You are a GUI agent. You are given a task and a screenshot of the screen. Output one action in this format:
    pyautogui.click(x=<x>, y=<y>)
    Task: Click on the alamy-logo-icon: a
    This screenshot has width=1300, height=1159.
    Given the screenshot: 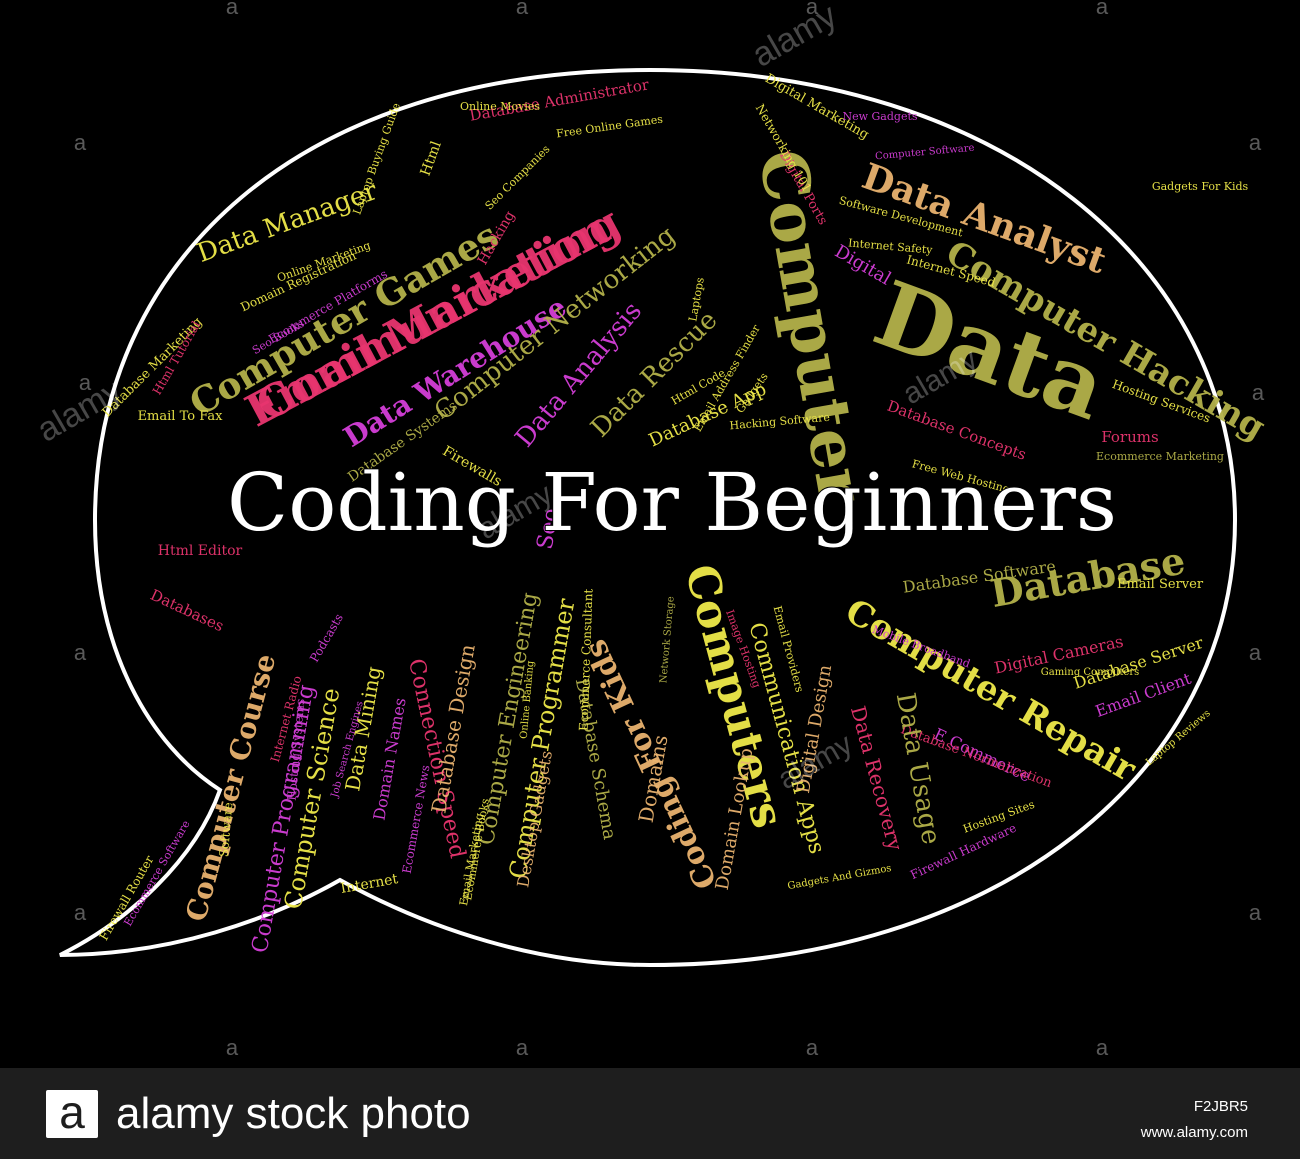 What is the action you would take?
    pyautogui.click(x=72, y=1113)
    